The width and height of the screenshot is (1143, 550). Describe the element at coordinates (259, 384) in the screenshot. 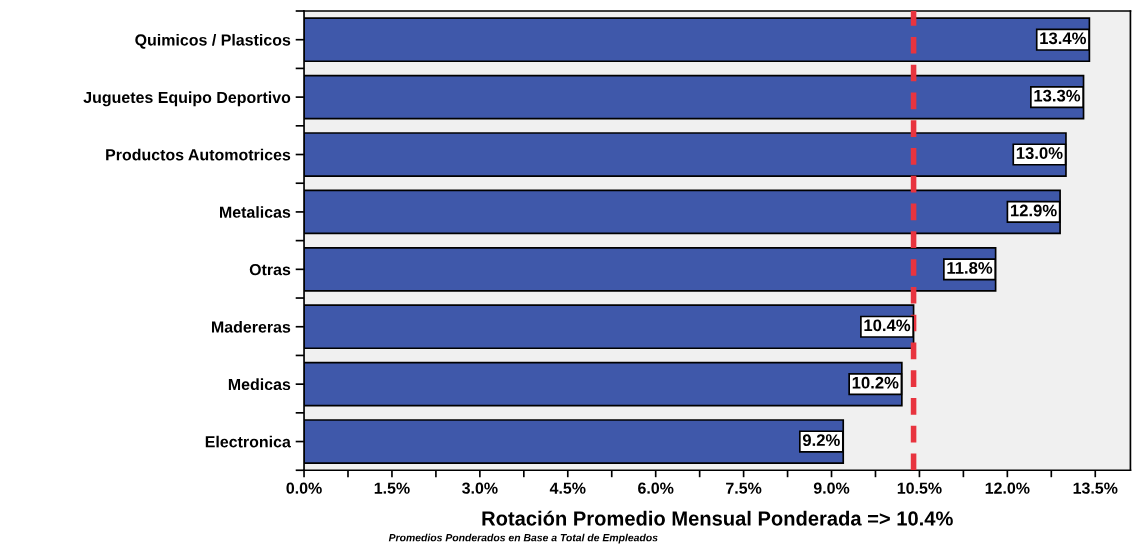

I see `y-tick-label: Medicas` at that location.